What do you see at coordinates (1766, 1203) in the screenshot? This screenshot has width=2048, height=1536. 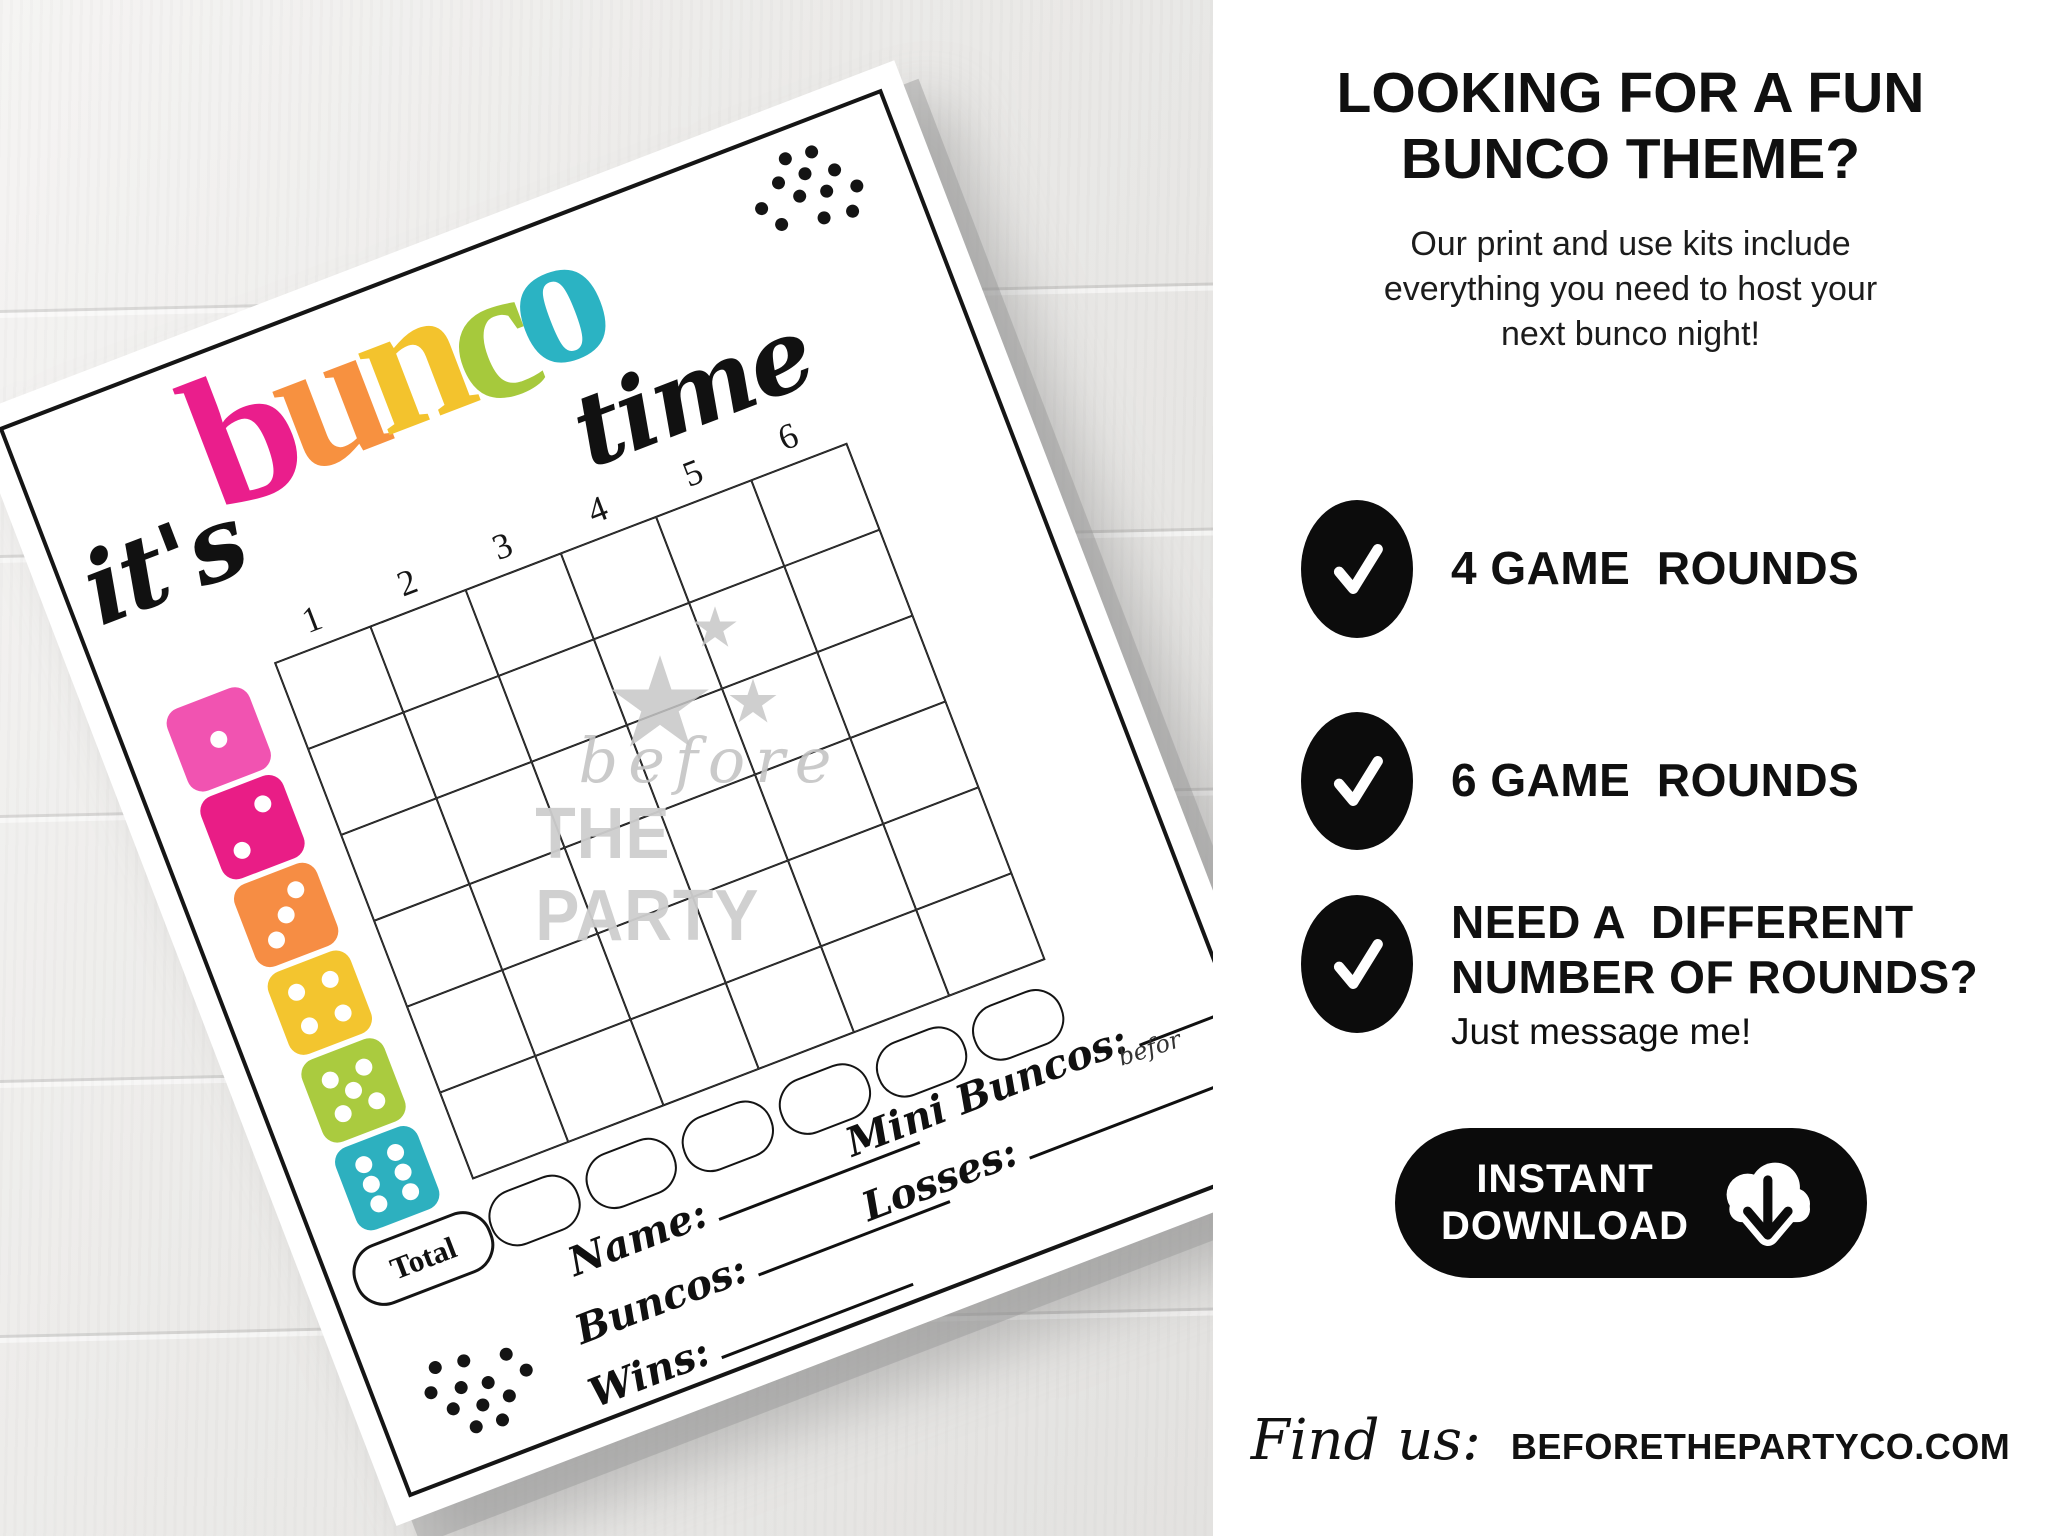 I see `cloud-download-icon` at bounding box center [1766, 1203].